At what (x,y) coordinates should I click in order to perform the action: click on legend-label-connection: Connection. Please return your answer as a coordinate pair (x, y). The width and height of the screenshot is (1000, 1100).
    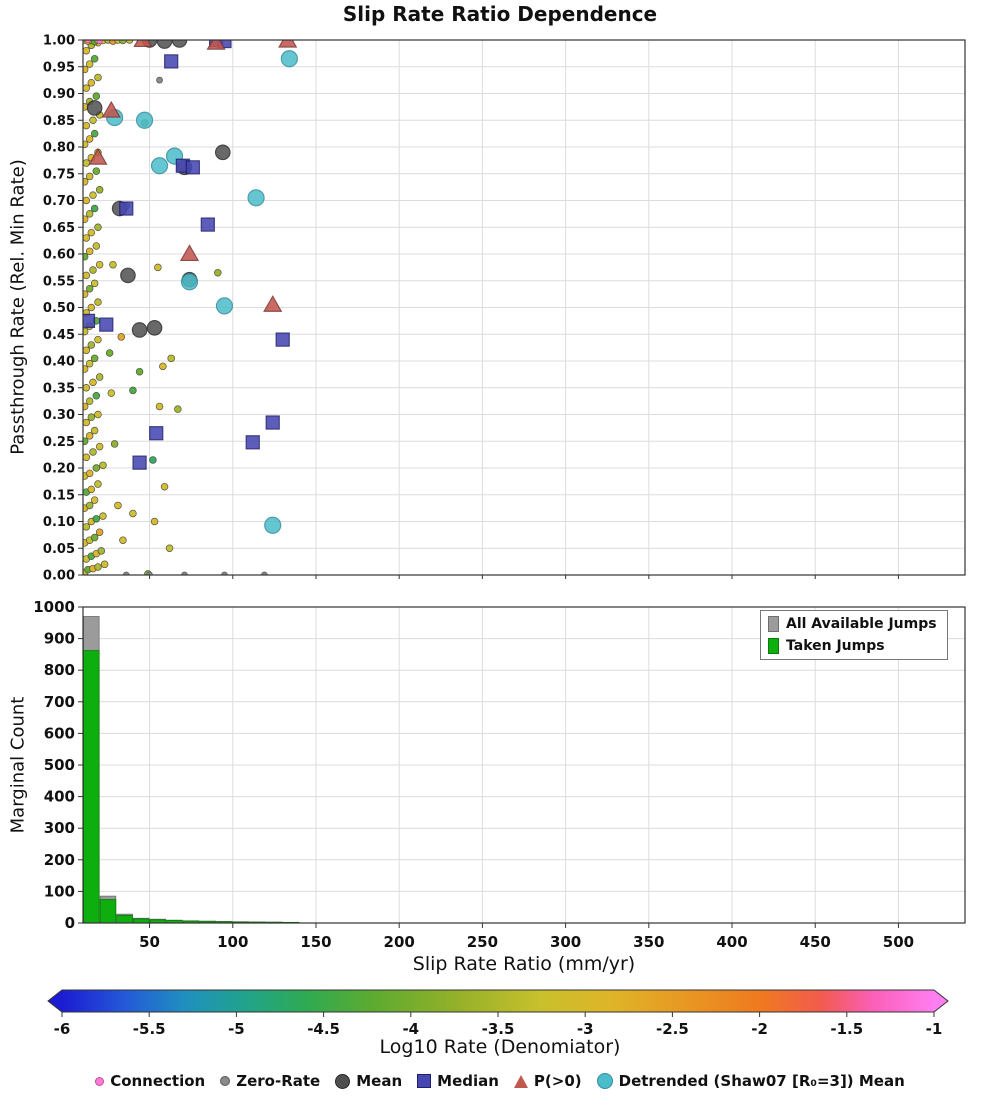
    Looking at the image, I should click on (158, 1081).